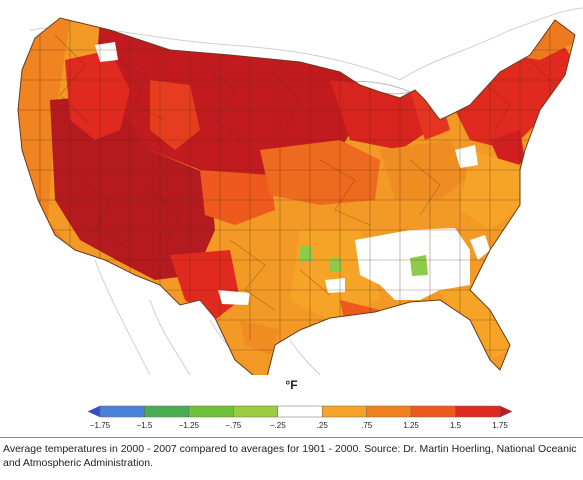  Describe the element at coordinates (233, 425) in the screenshot. I see `legend-tick-label: −.75` at that location.